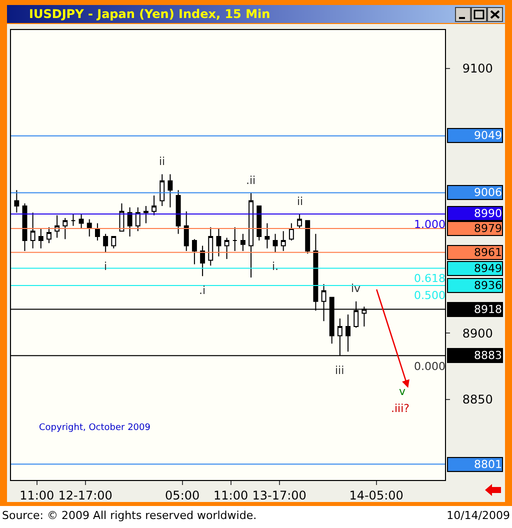 The height and width of the screenshot is (528, 512). What do you see at coordinates (488, 285) in the screenshot?
I see `ref-line-label: 8936` at bounding box center [488, 285].